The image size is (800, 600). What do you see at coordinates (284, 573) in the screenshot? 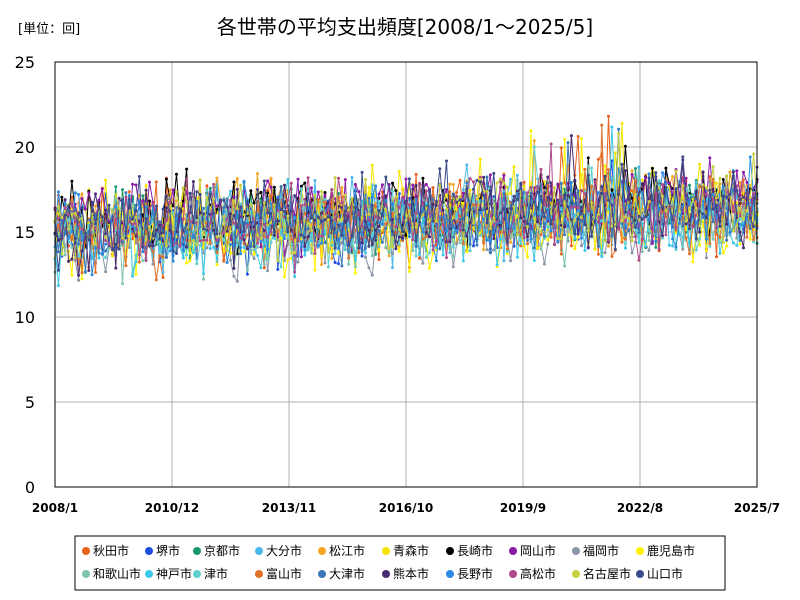
I see `legend-entry: 富山市` at bounding box center [284, 573].